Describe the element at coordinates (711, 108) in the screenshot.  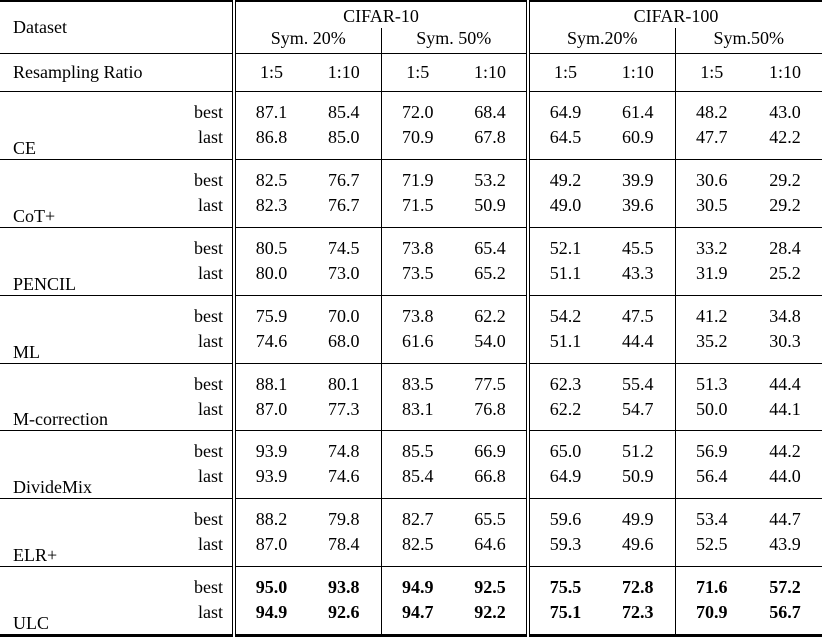
I see `value-cell: 48.2` at that location.